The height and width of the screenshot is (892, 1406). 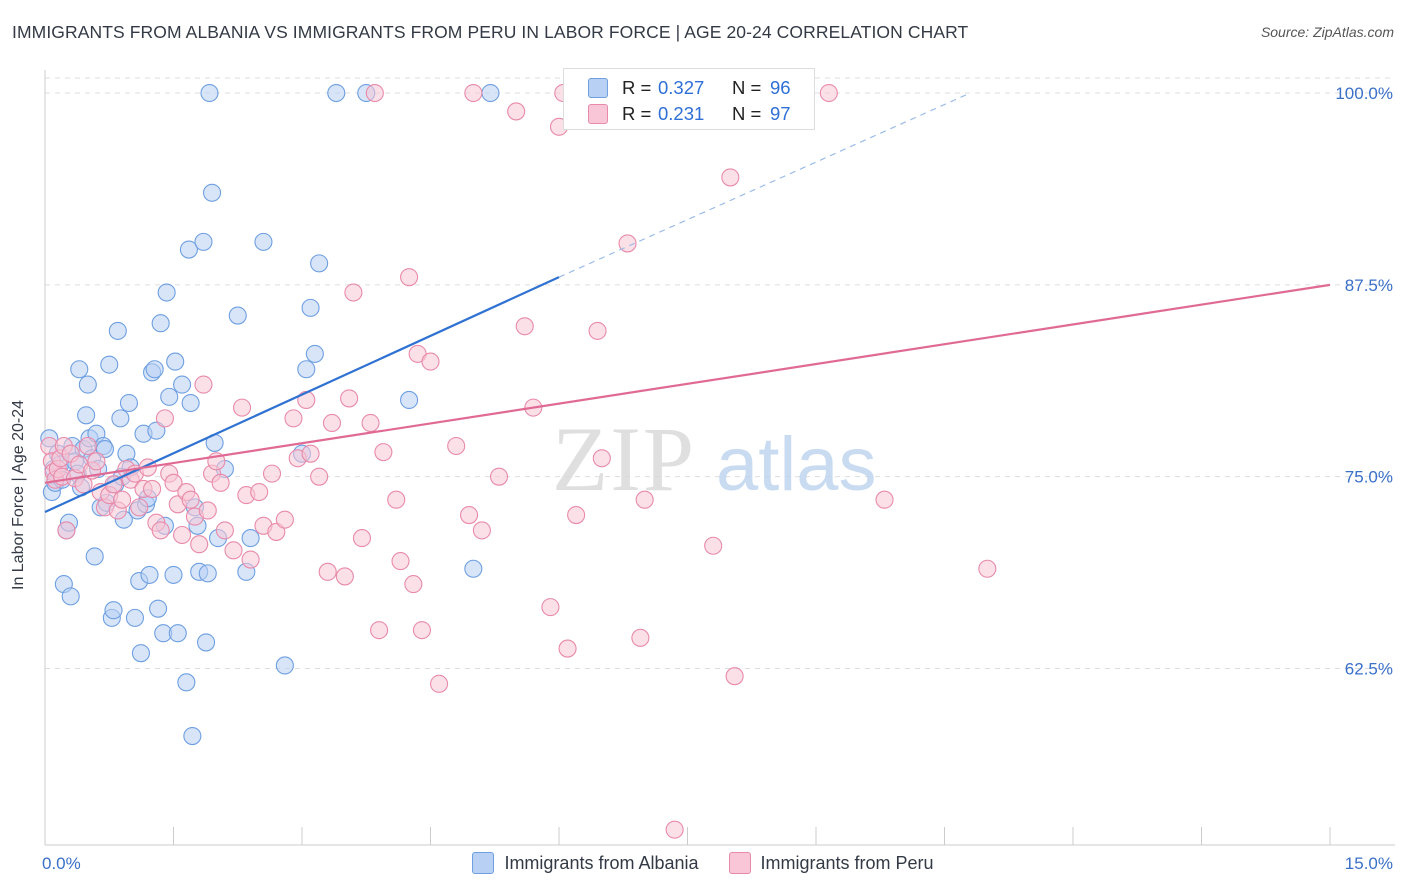 I want to click on stats-n-value-albania: 96, so click(x=780, y=87).